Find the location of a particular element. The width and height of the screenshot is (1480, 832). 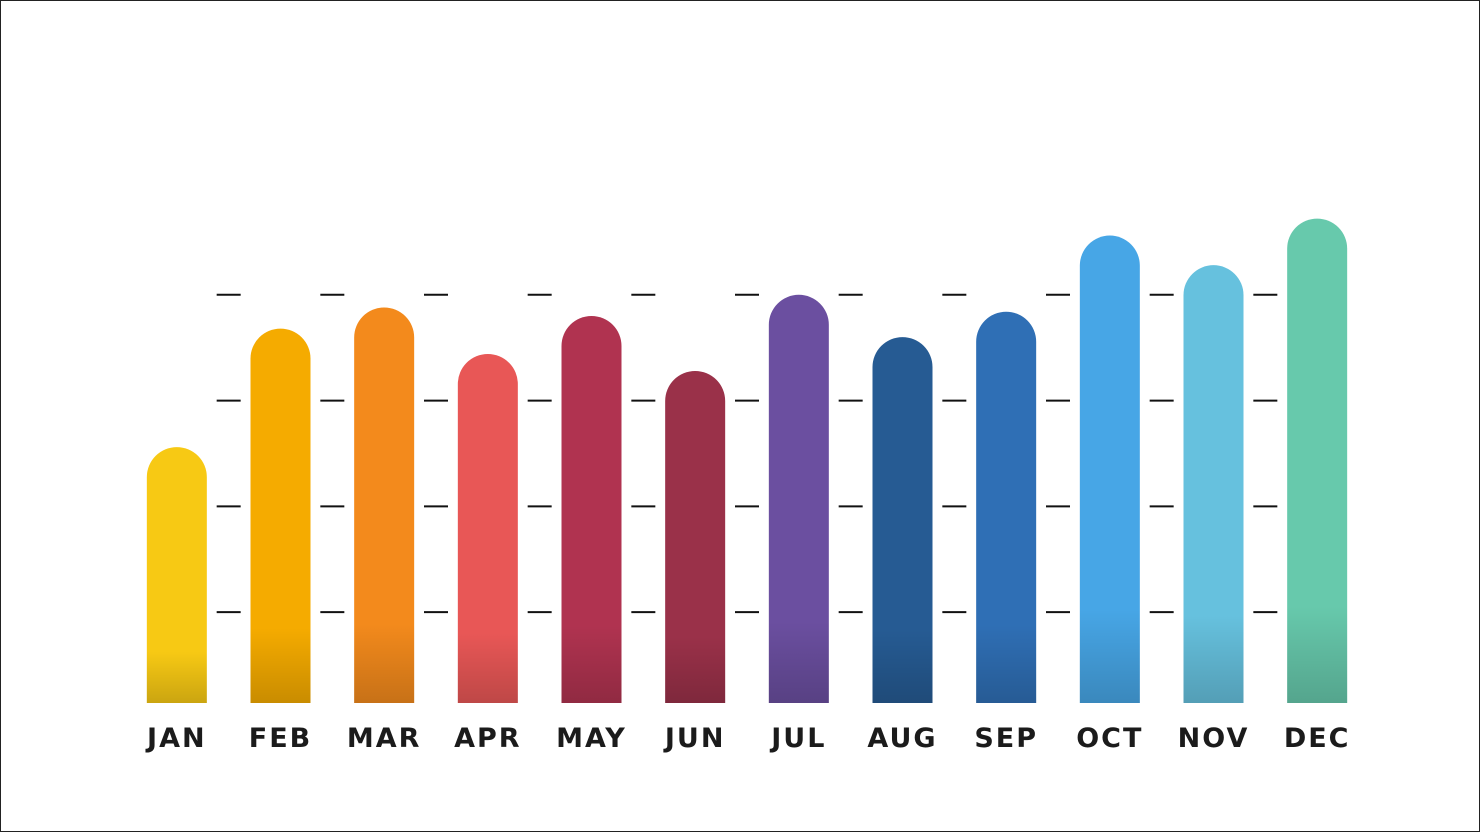

x-tick-label: AUG is located at coordinates (902, 738).